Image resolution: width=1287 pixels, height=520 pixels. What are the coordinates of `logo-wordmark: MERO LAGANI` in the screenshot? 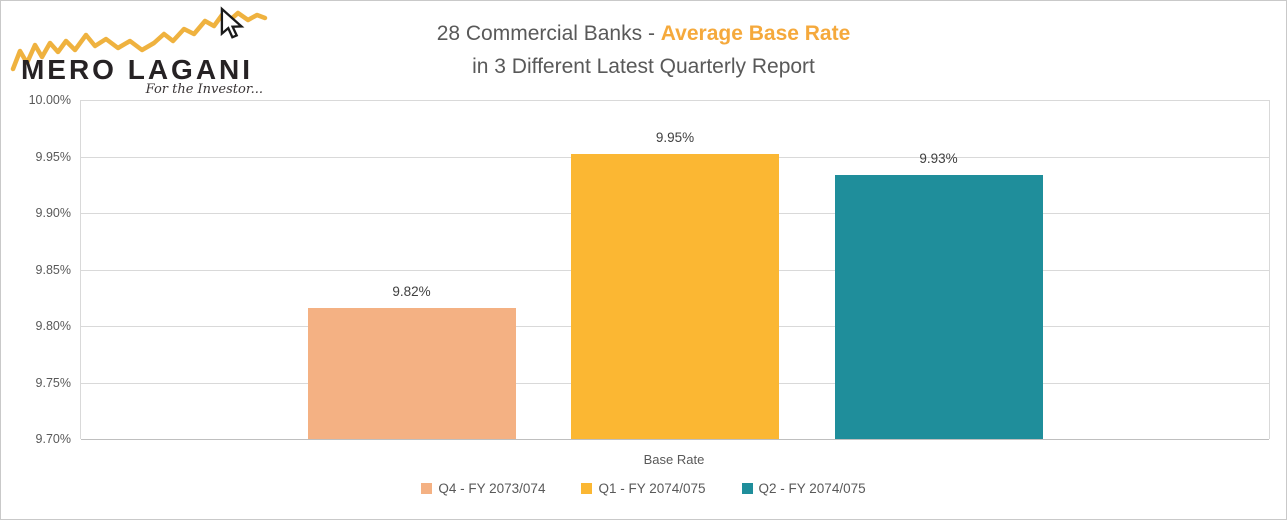 It's located at (137, 69).